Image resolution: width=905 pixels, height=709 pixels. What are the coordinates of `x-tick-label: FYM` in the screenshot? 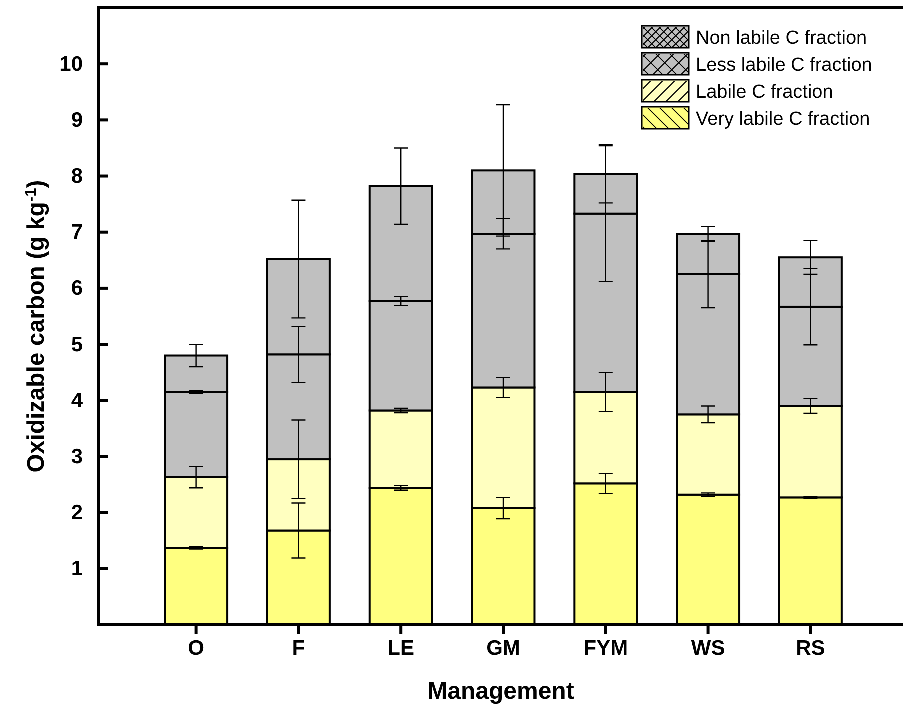 It's located at (606, 648).